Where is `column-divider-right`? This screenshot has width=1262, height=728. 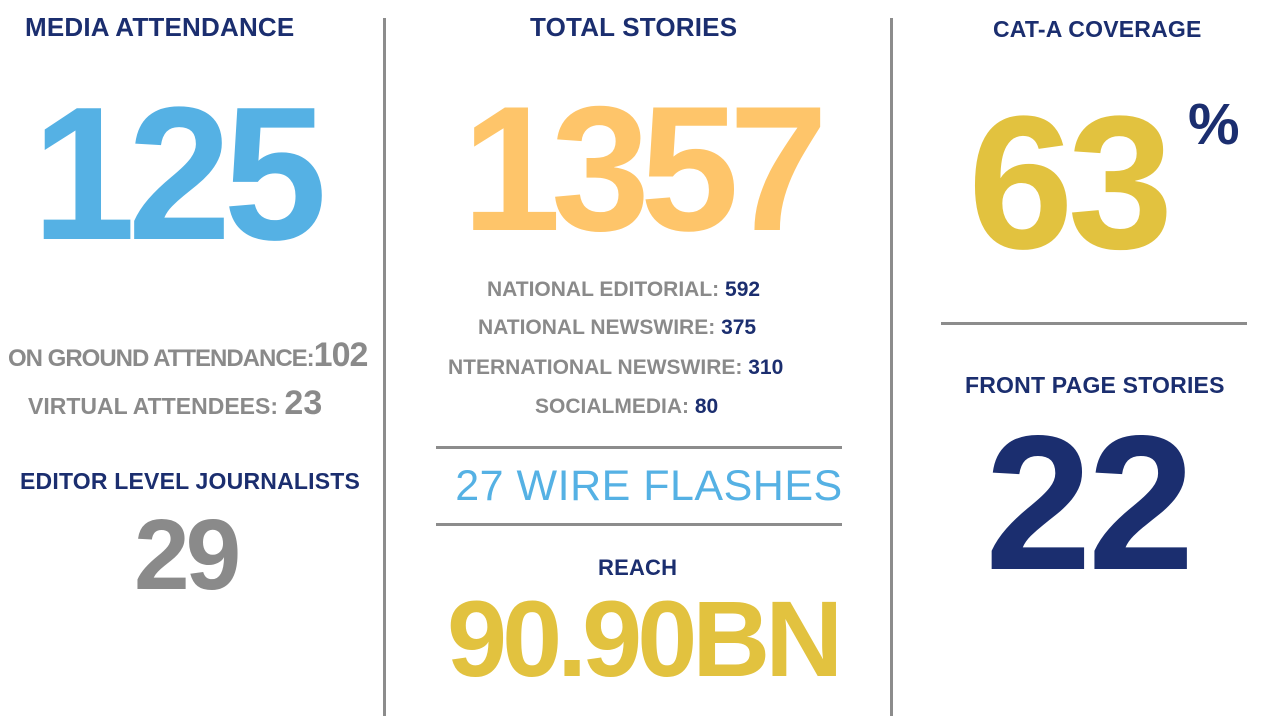
column-divider-right is located at coordinates (891, 367).